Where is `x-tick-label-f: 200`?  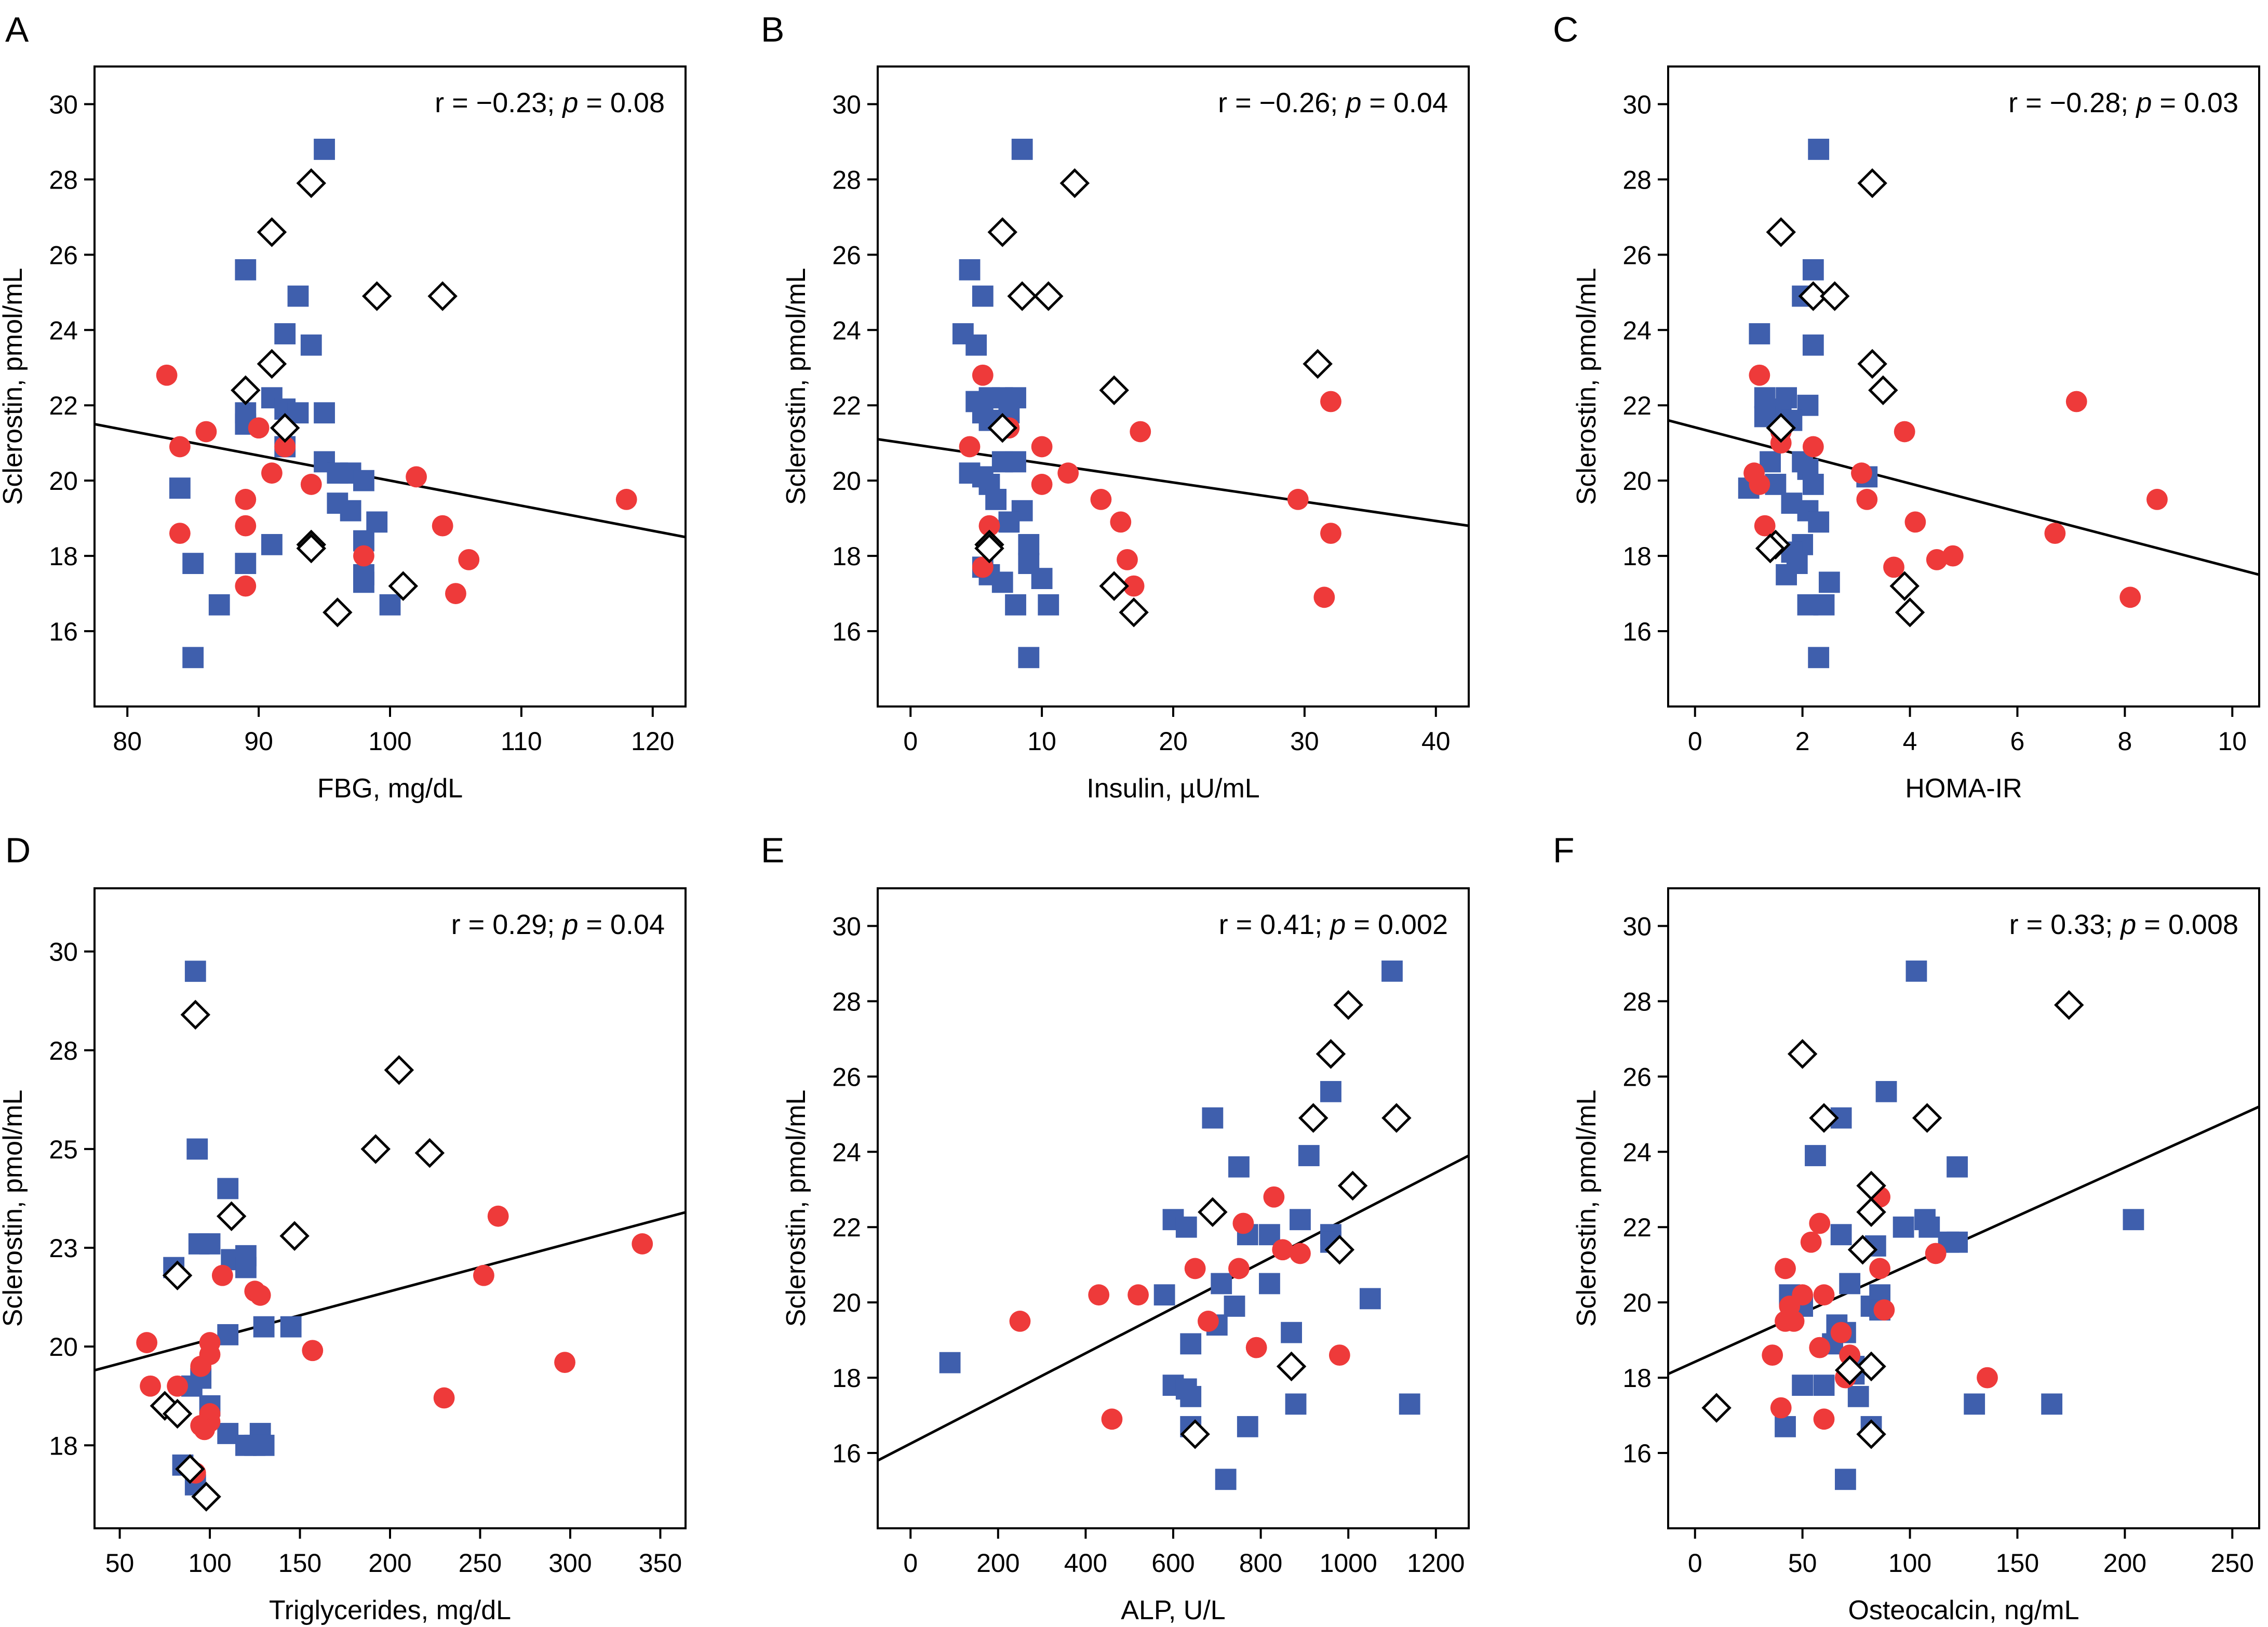 x-tick-label-f: 200 is located at coordinates (2124, 1563).